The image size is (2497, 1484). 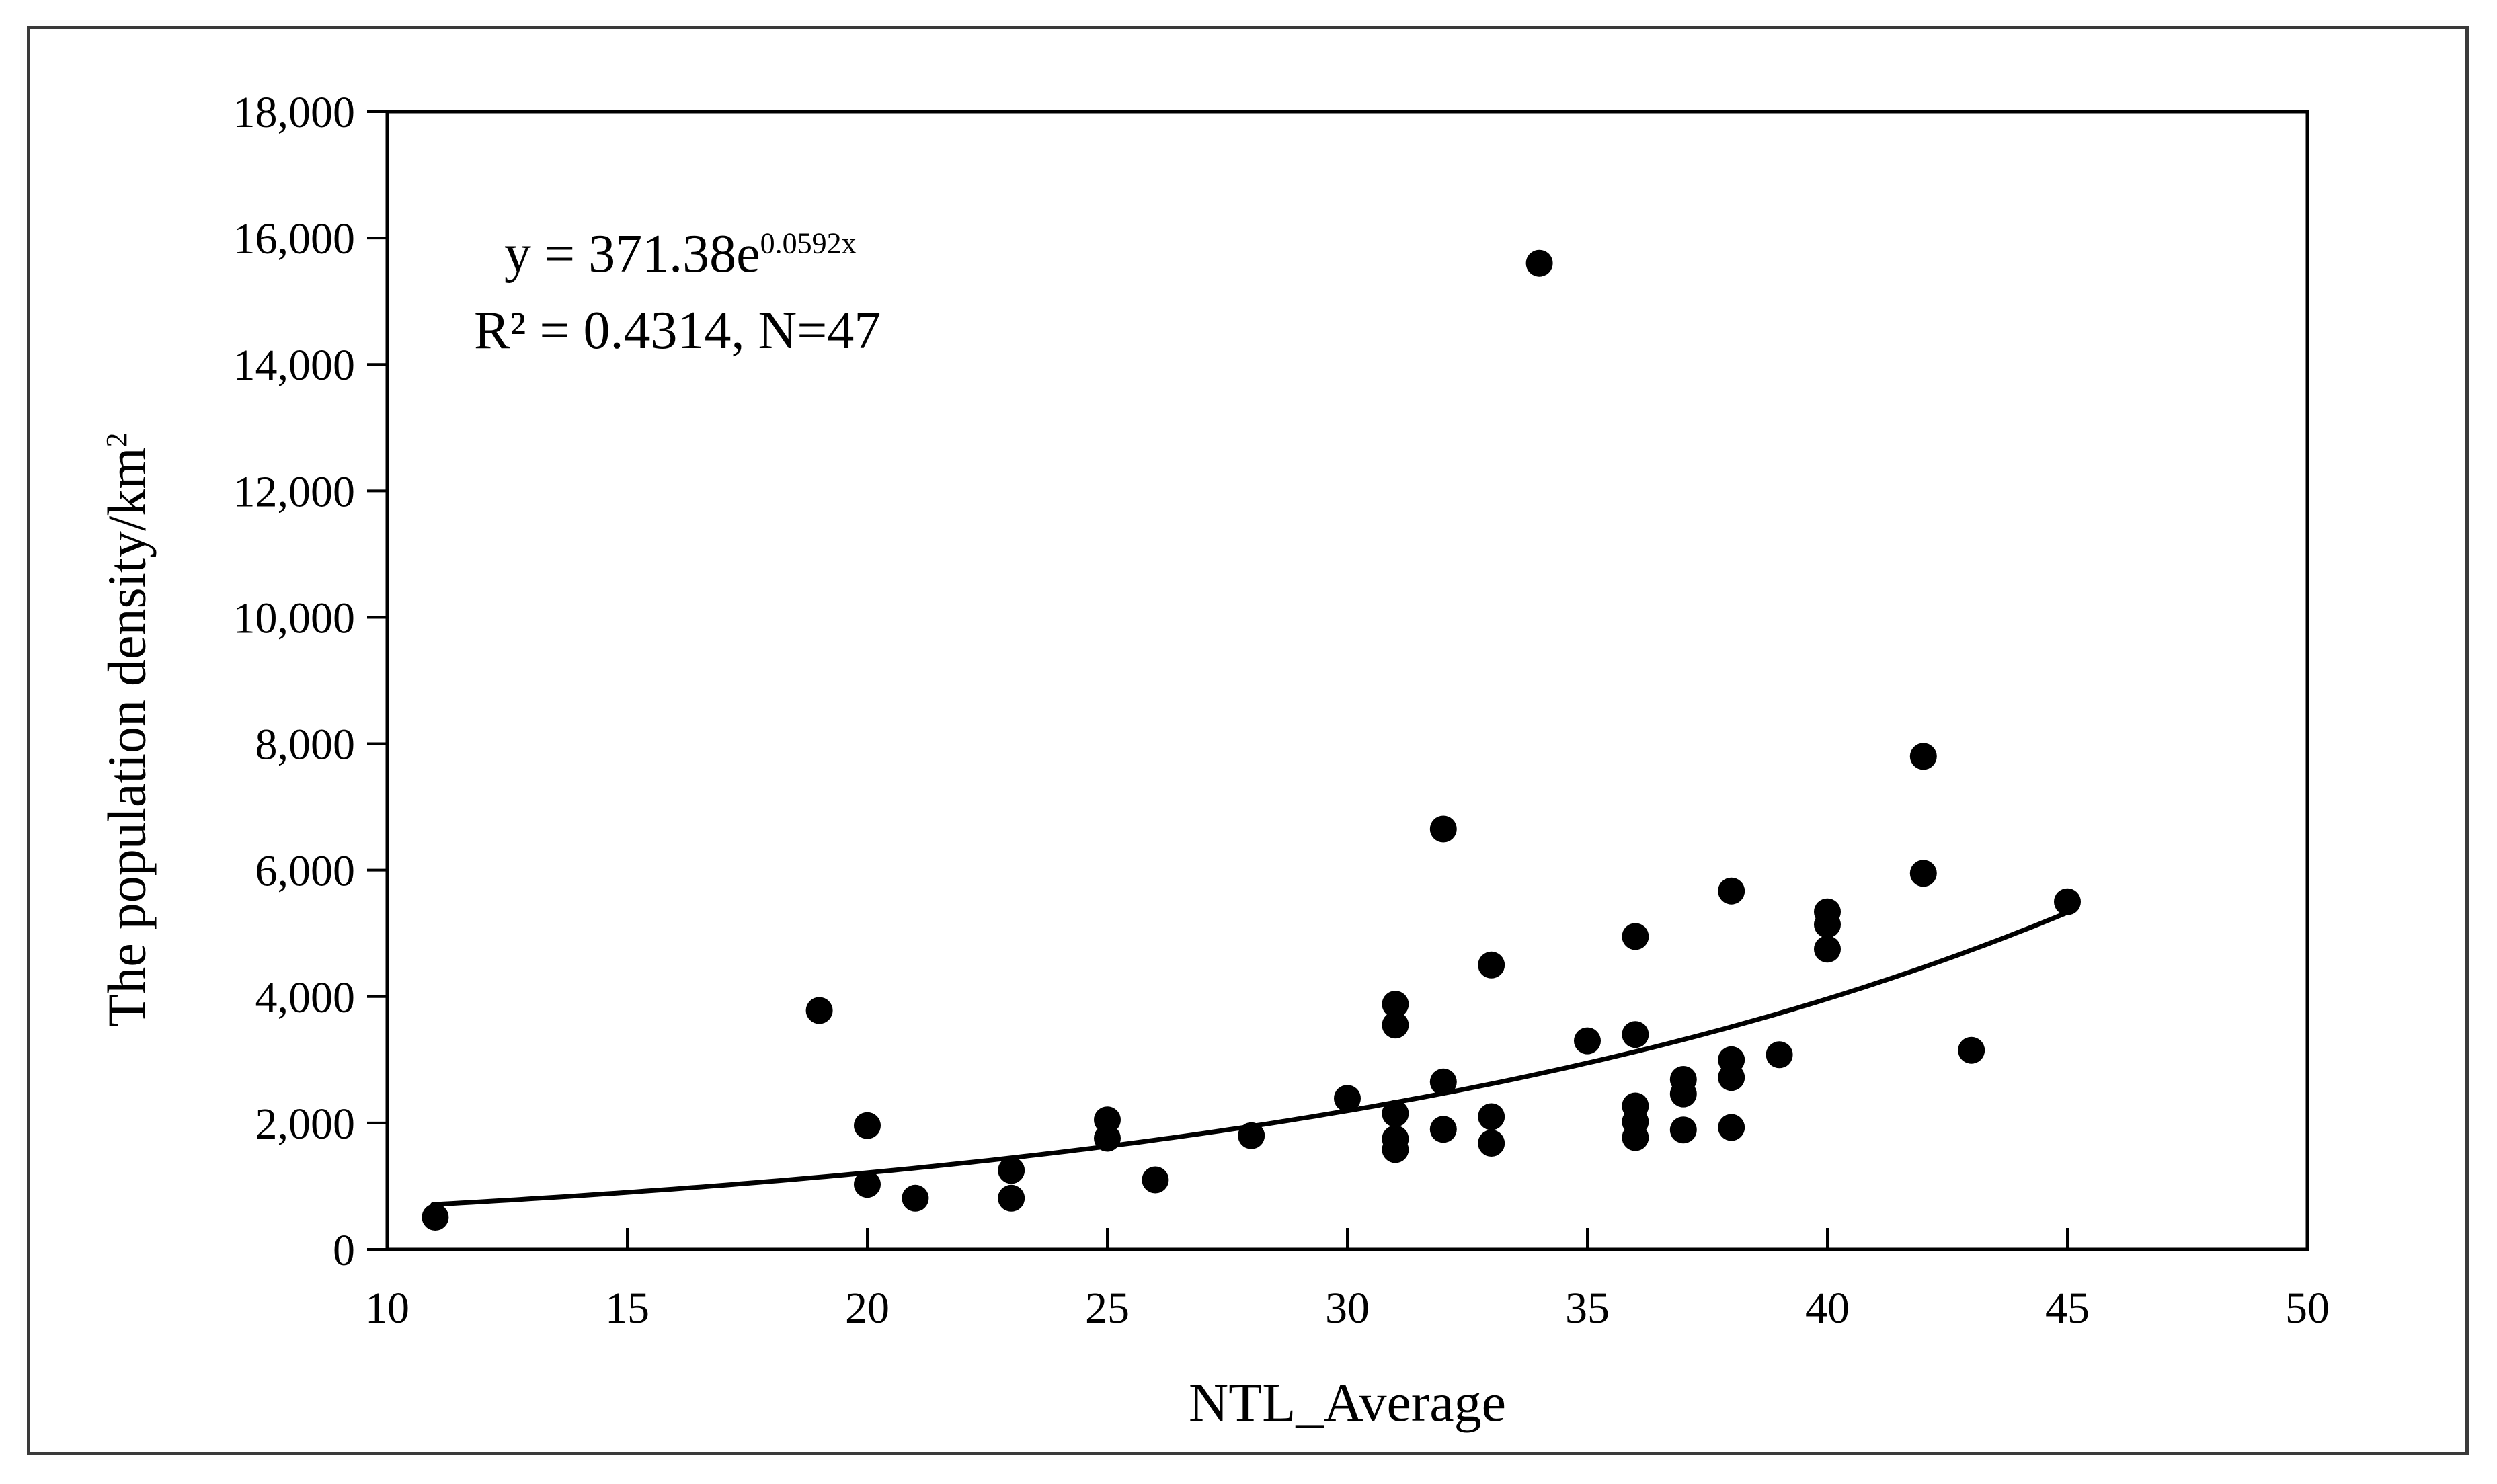 What do you see at coordinates (294, 491) in the screenshot?
I see `y-tick-label: 12,000` at bounding box center [294, 491].